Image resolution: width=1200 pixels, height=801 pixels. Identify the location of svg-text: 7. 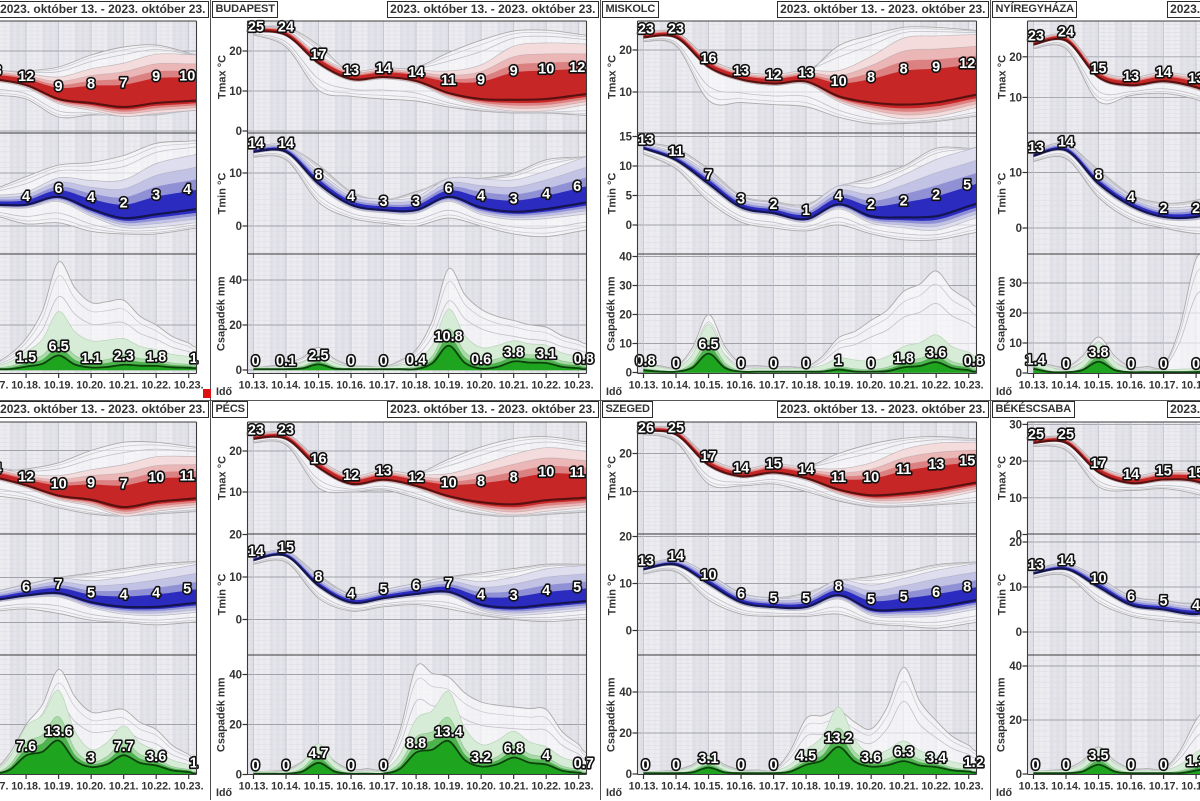
(708, 176).